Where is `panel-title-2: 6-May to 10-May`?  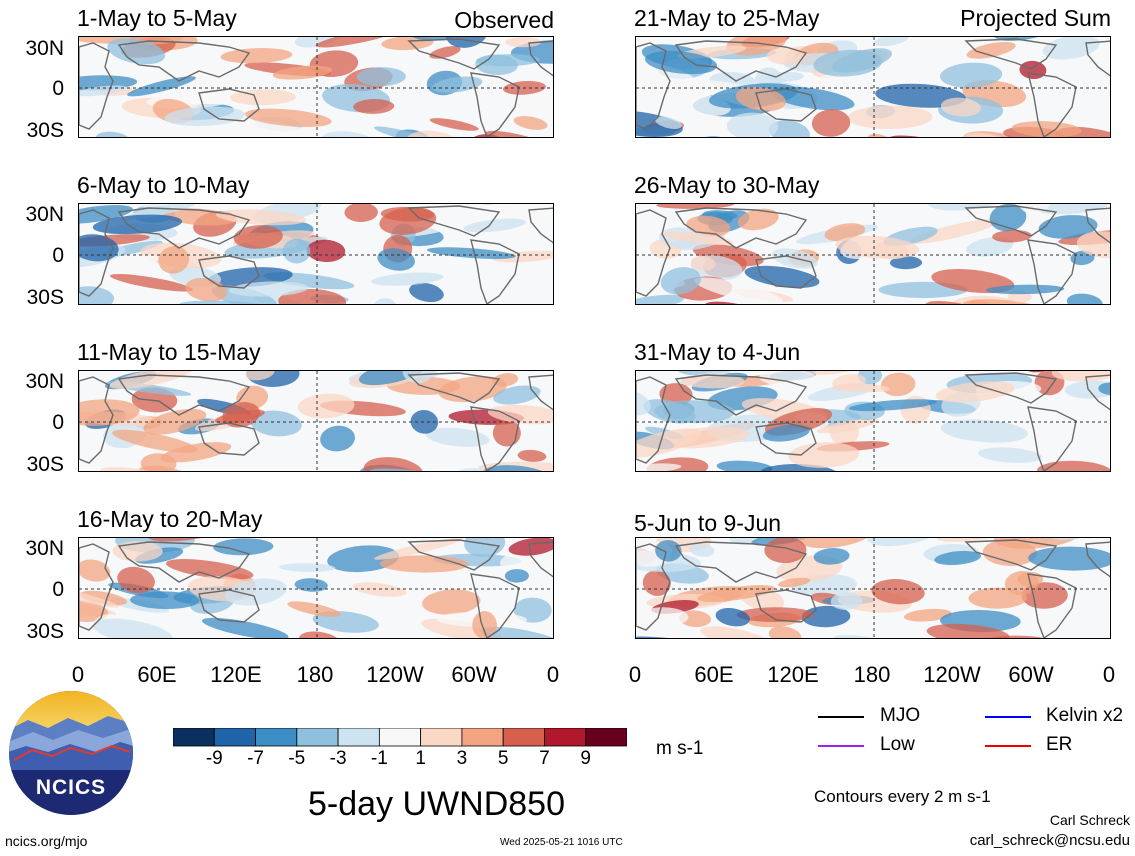 panel-title-2: 6-May to 10-May is located at coordinates (163, 185).